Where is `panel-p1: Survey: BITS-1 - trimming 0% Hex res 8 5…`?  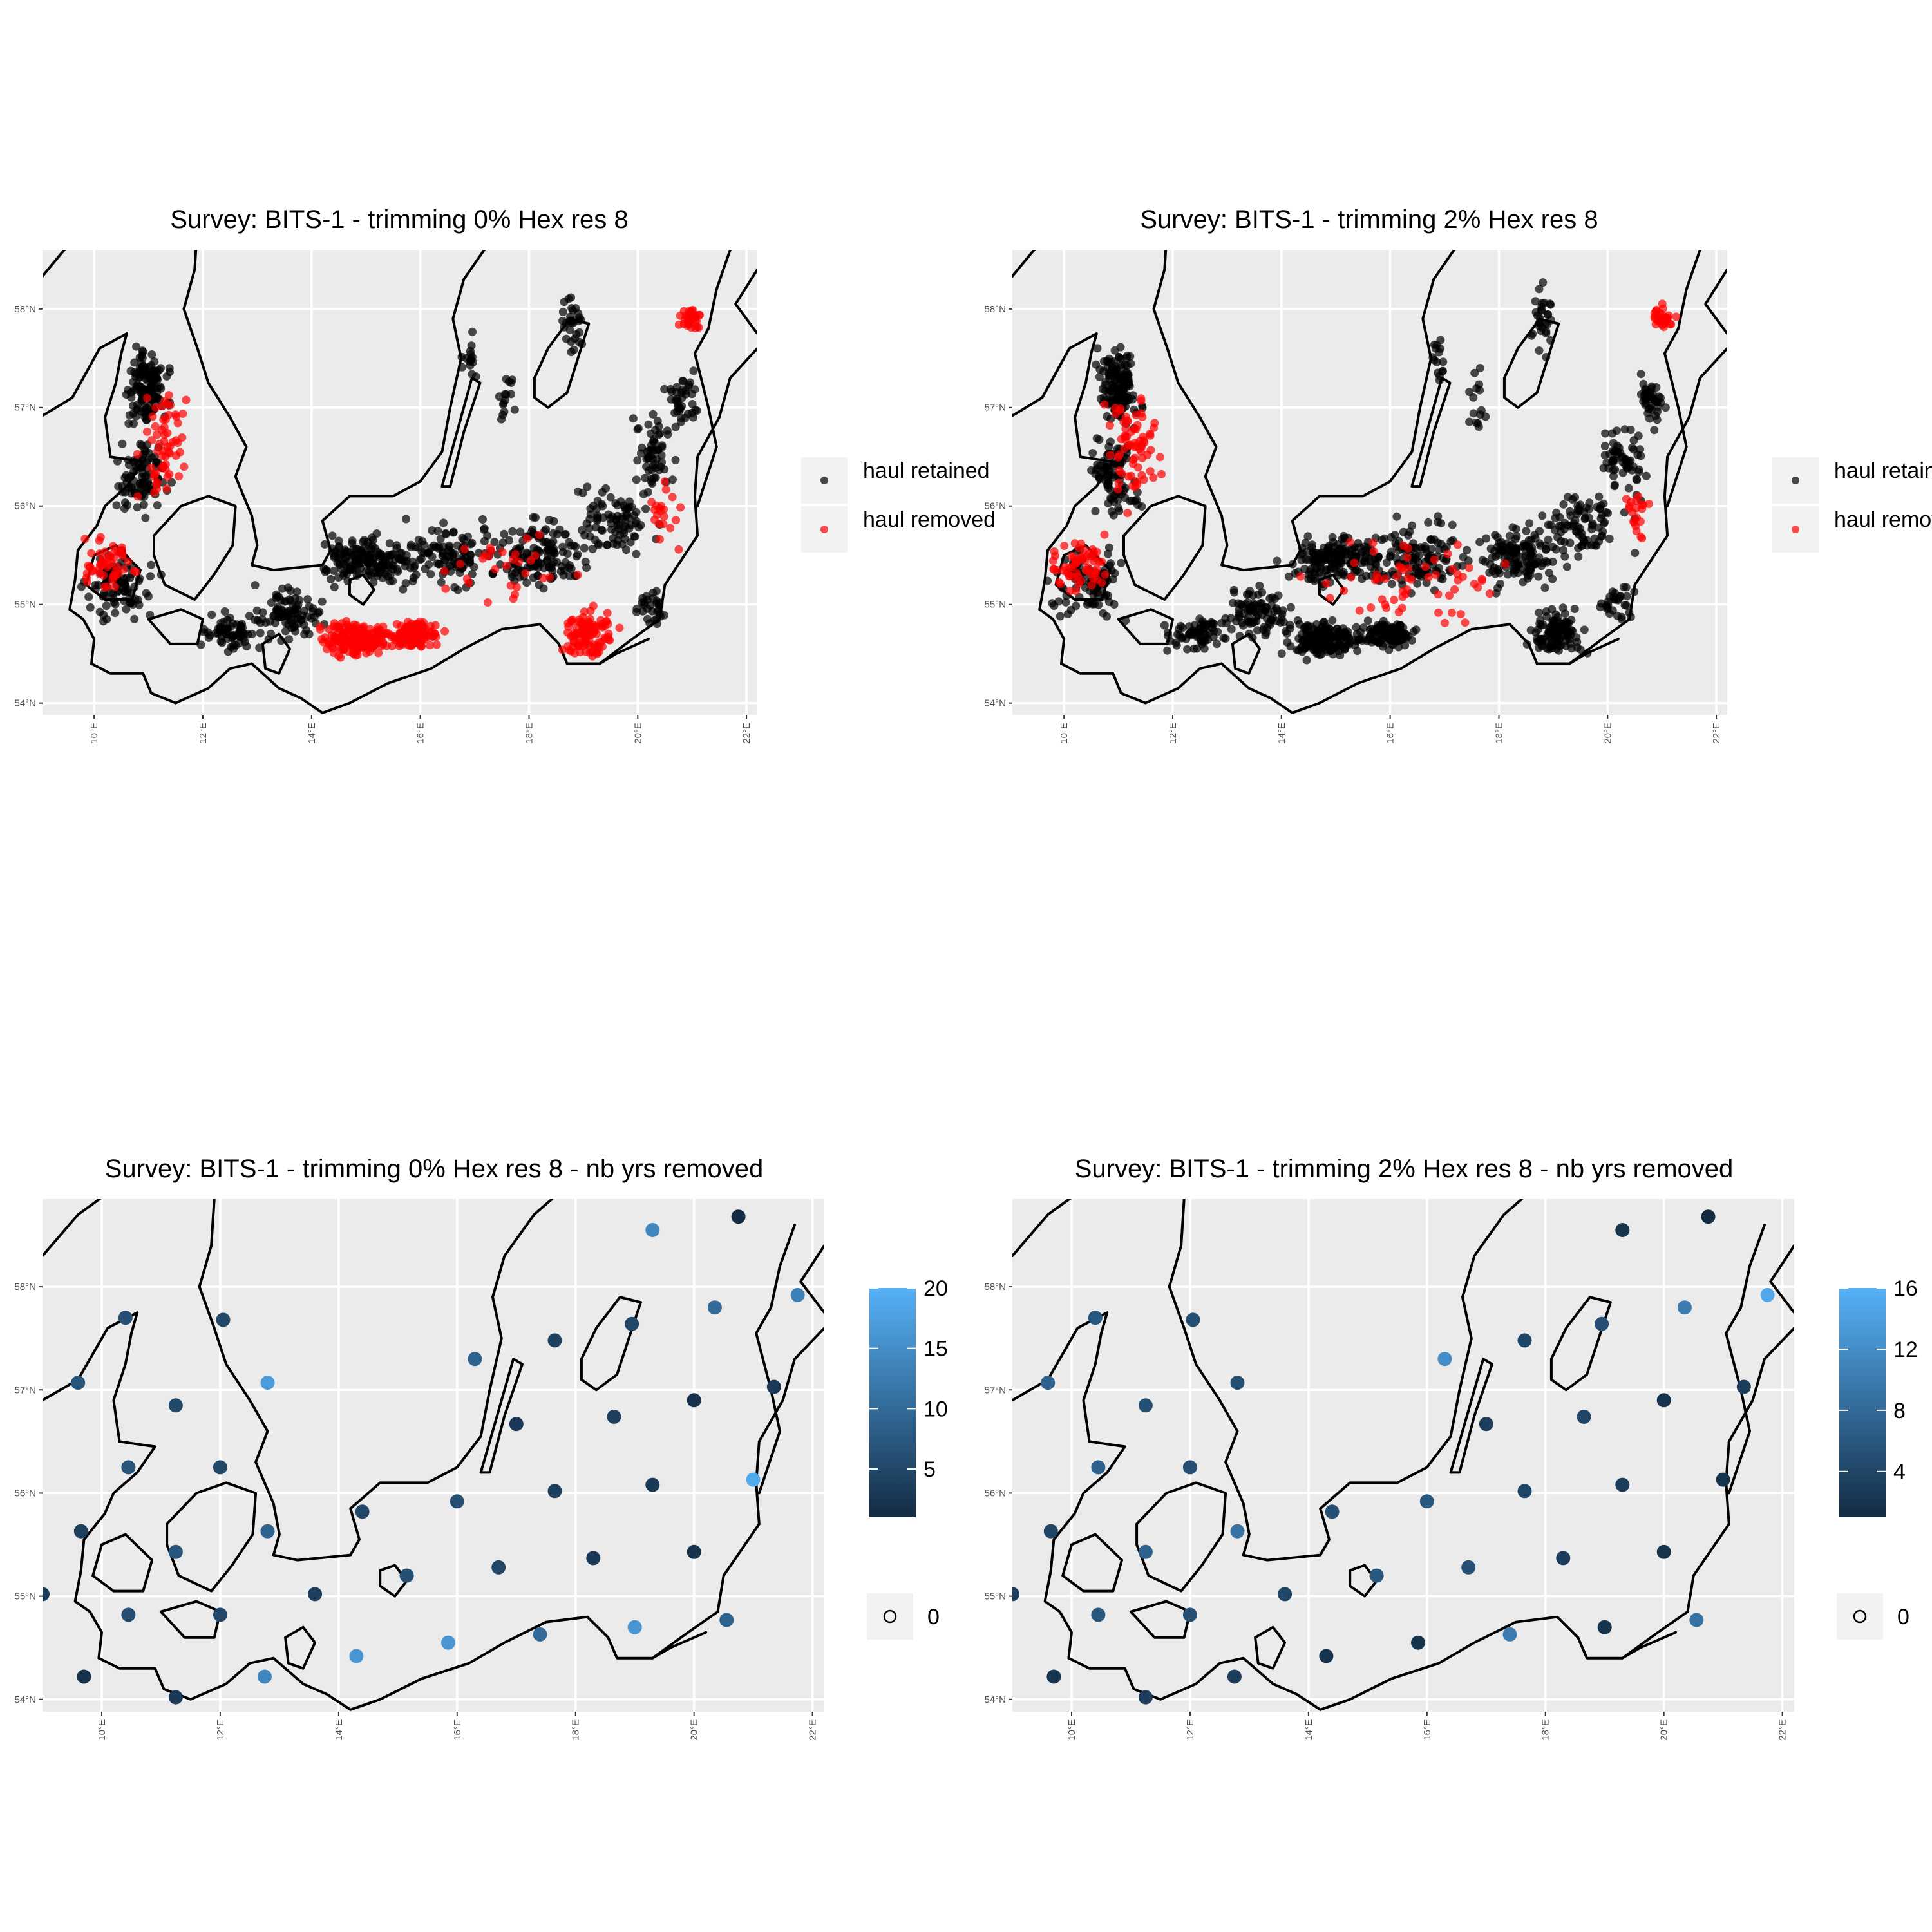
panel-p1: Survey: BITS-1 - trimming 0% Hex res 8 5… is located at coordinates (505, 475).